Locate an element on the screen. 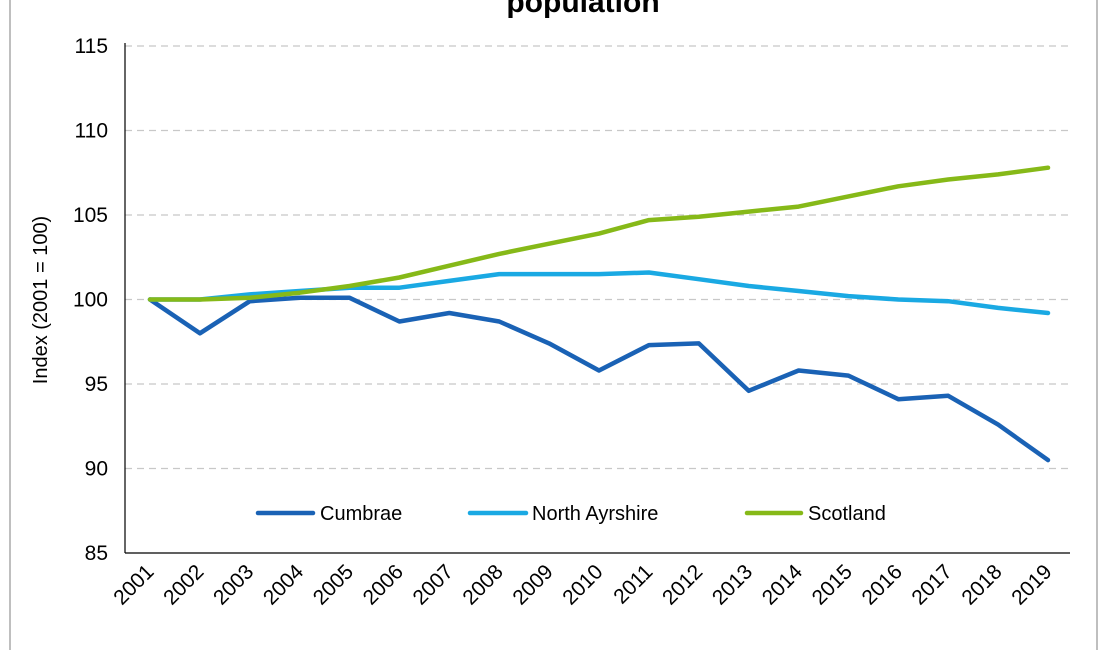 This screenshot has width=1099, height=655. x-tick-label: 2007 is located at coordinates (433, 584).